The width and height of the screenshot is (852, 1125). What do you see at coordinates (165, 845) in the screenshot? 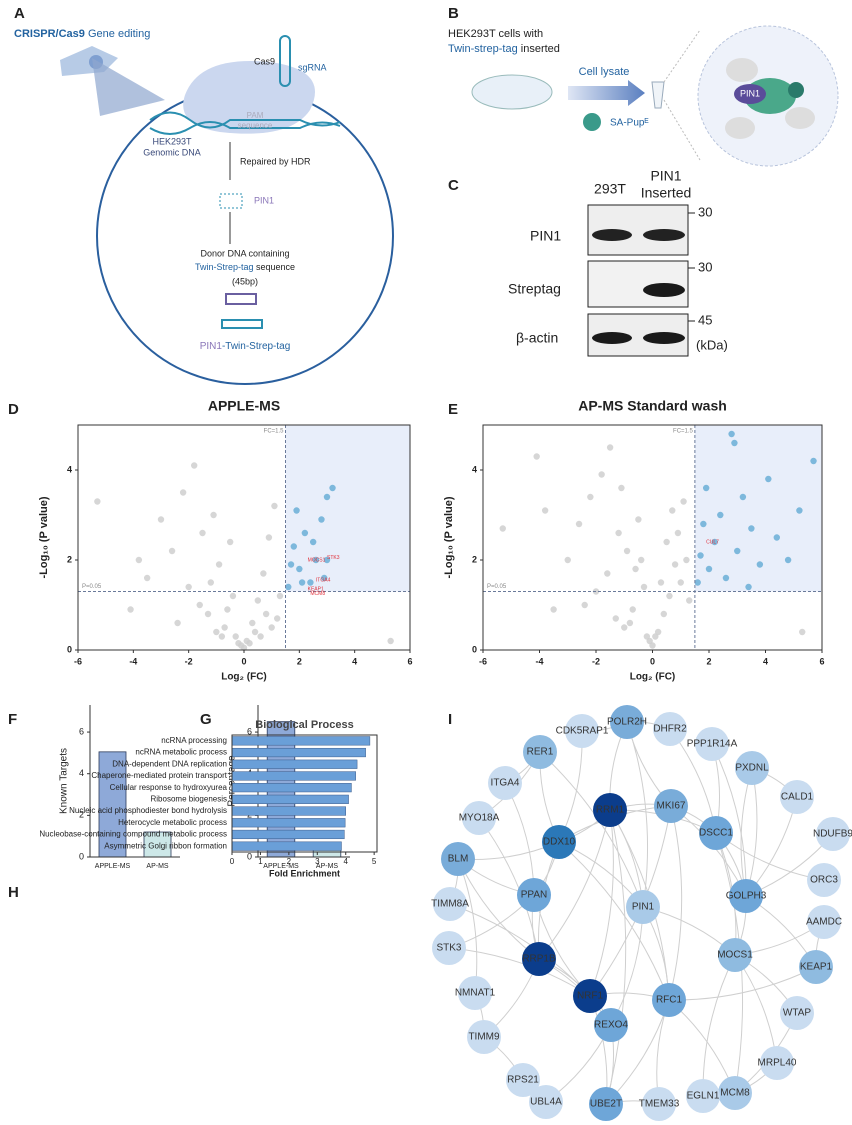
I see `y-tick-label: Asymmetric Golgi ribbon formation` at bounding box center [165, 845].